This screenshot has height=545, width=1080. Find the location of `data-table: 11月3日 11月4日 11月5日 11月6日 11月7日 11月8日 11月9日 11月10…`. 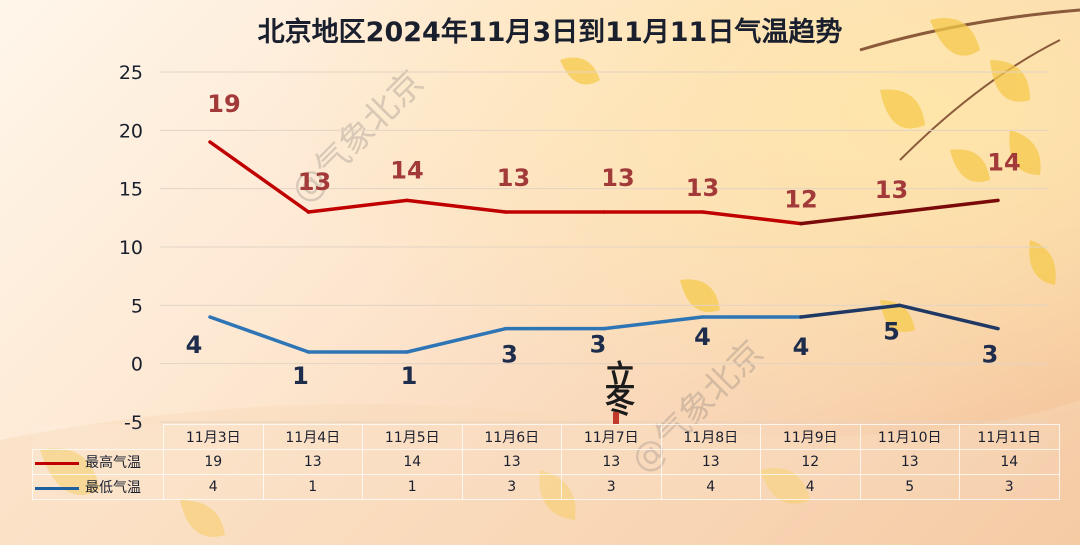

data-table: 11月3日 11月4日 11月5日 11月6日 11月7日 11月8日 11月9日 11月10… is located at coordinates (546, 462).